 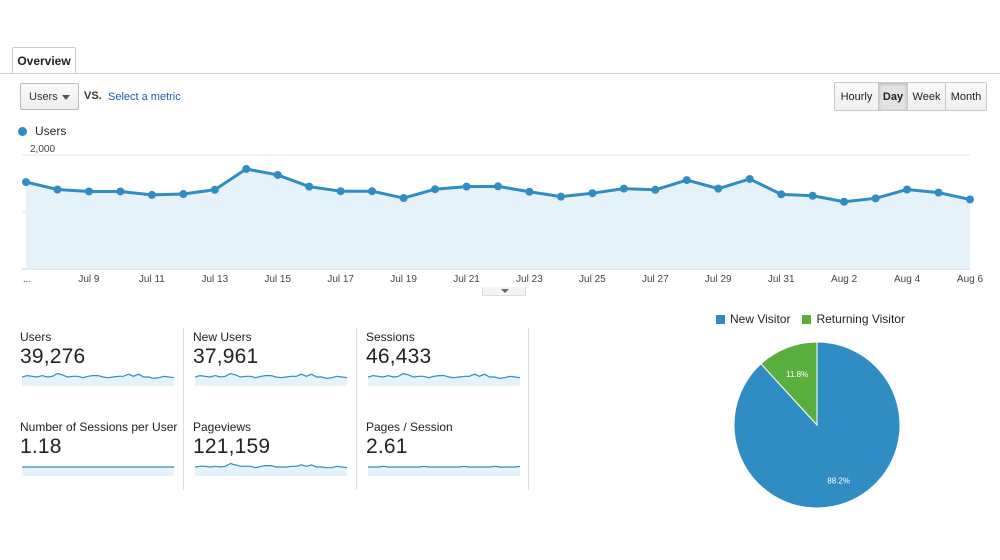 What do you see at coordinates (592, 279) in the screenshot?
I see `x-tick-label: Jul 25` at bounding box center [592, 279].